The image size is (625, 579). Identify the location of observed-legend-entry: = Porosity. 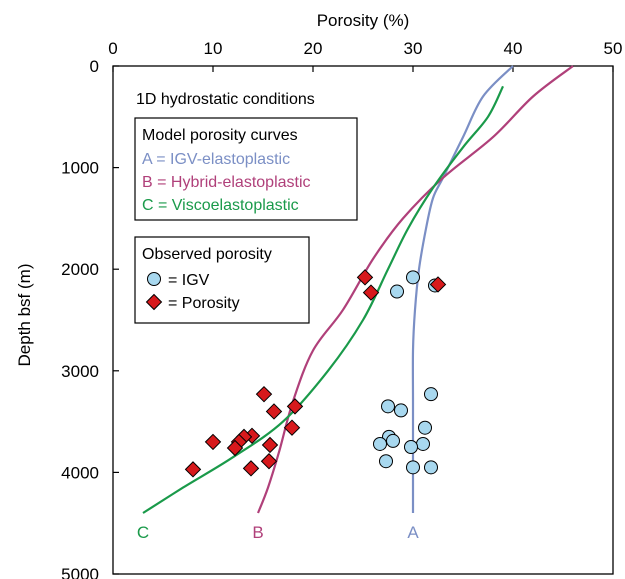
(204, 303).